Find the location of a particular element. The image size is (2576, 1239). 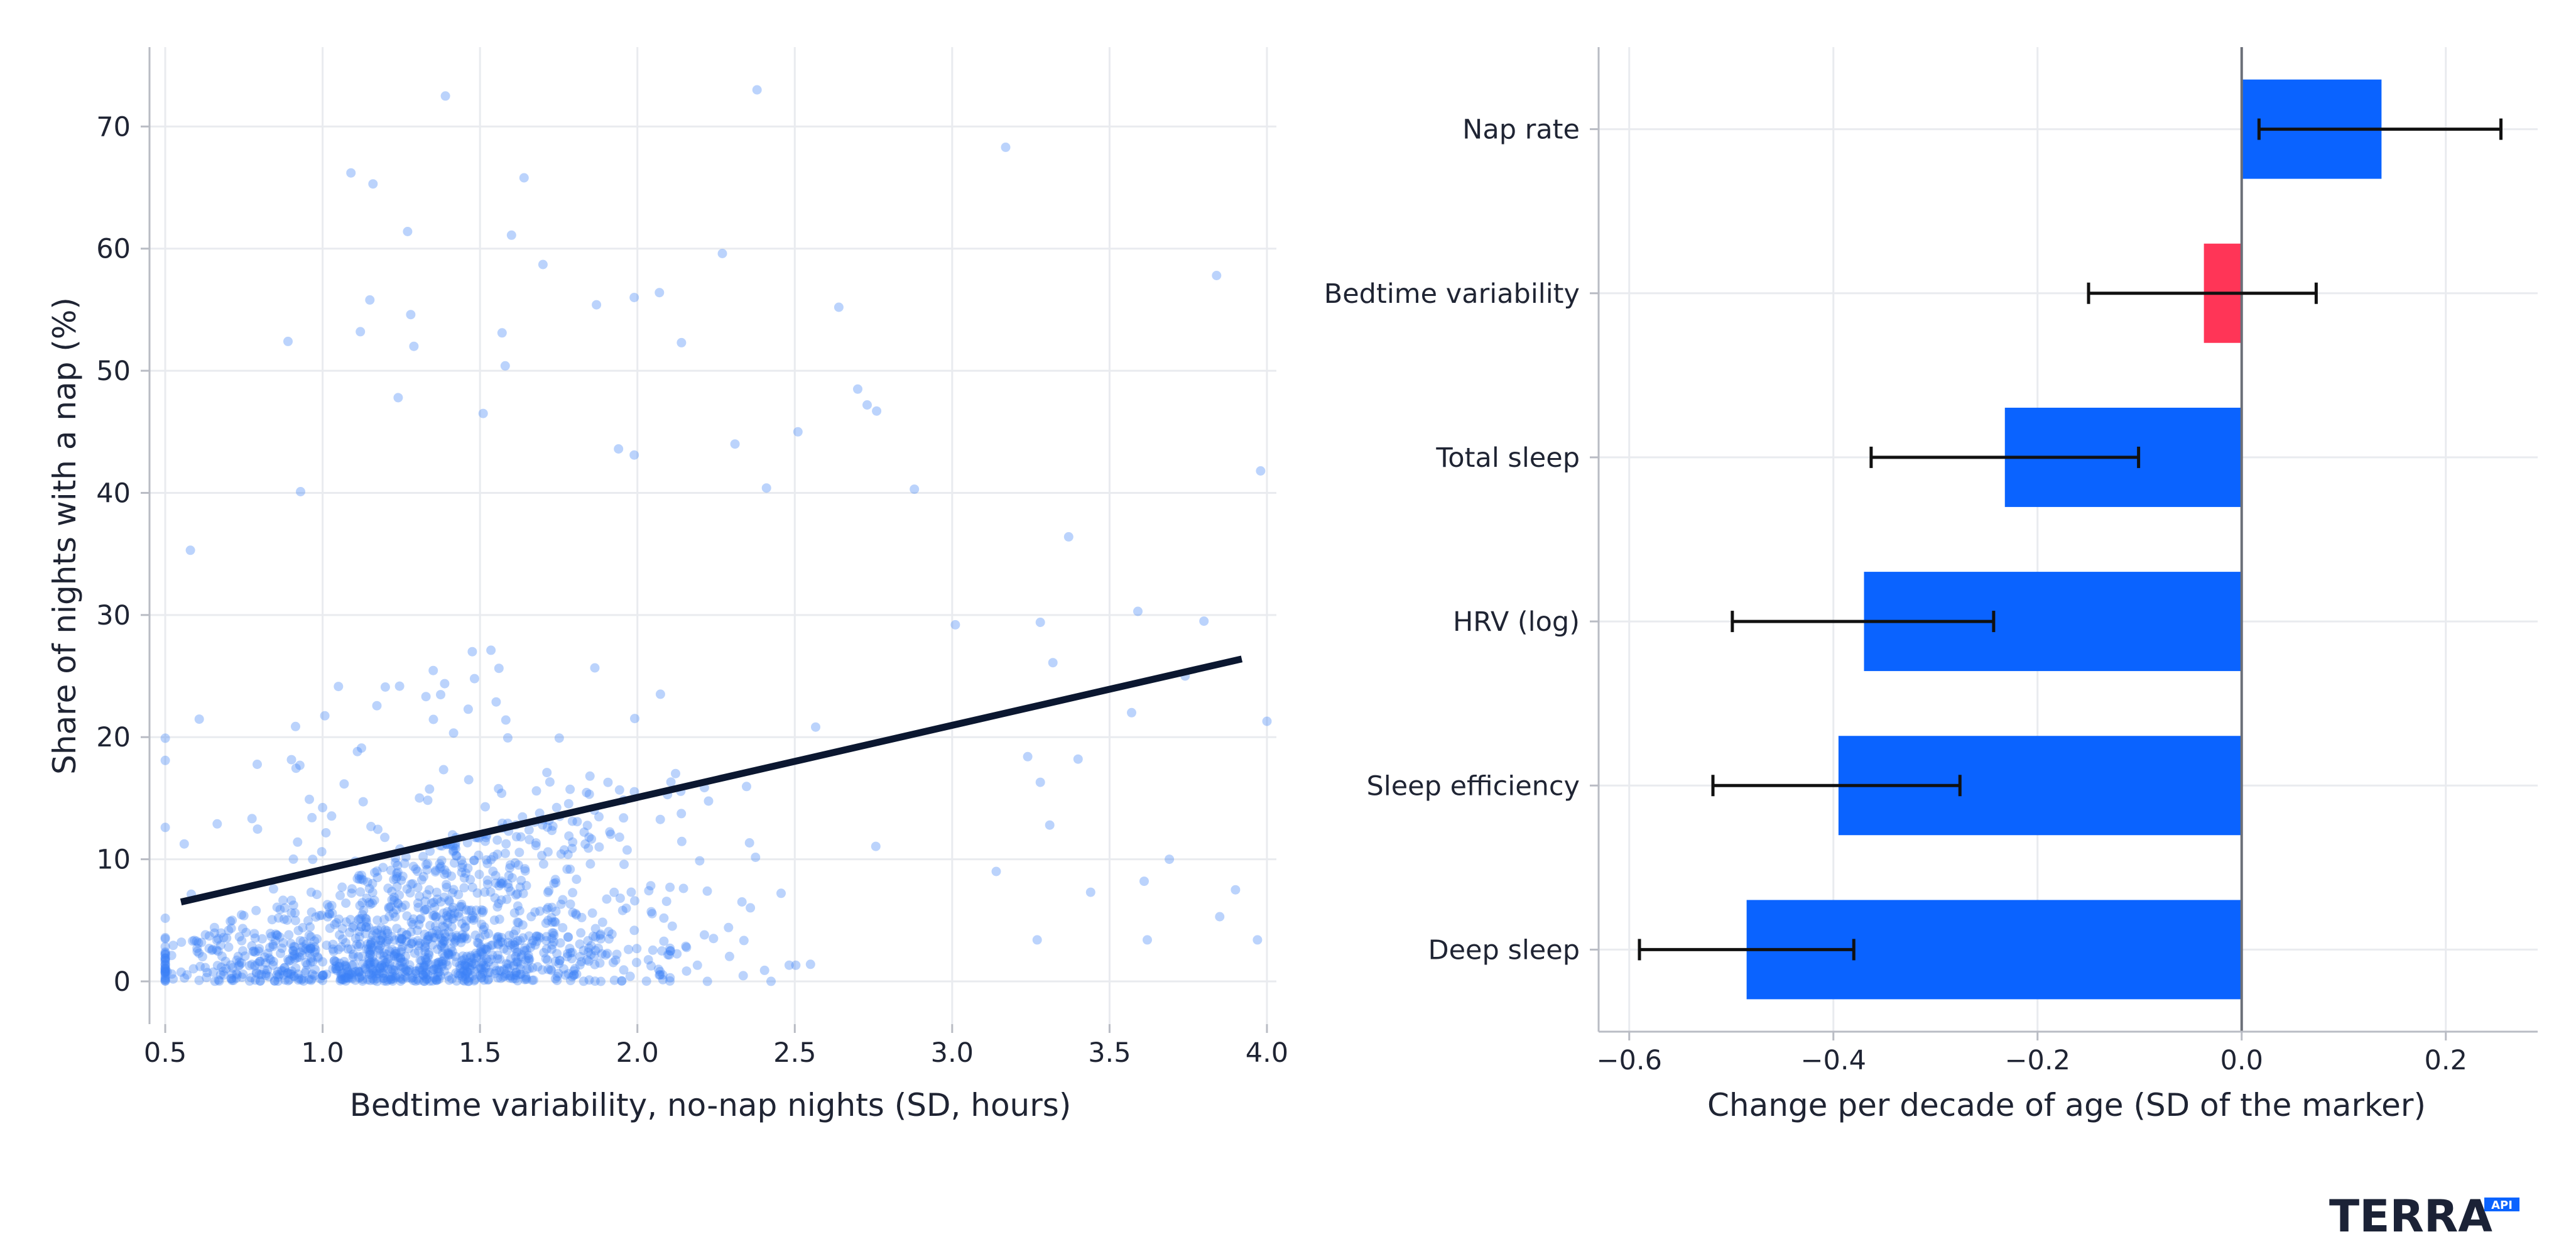

scatter-y-tick-label: 60 is located at coordinates (113, 249).